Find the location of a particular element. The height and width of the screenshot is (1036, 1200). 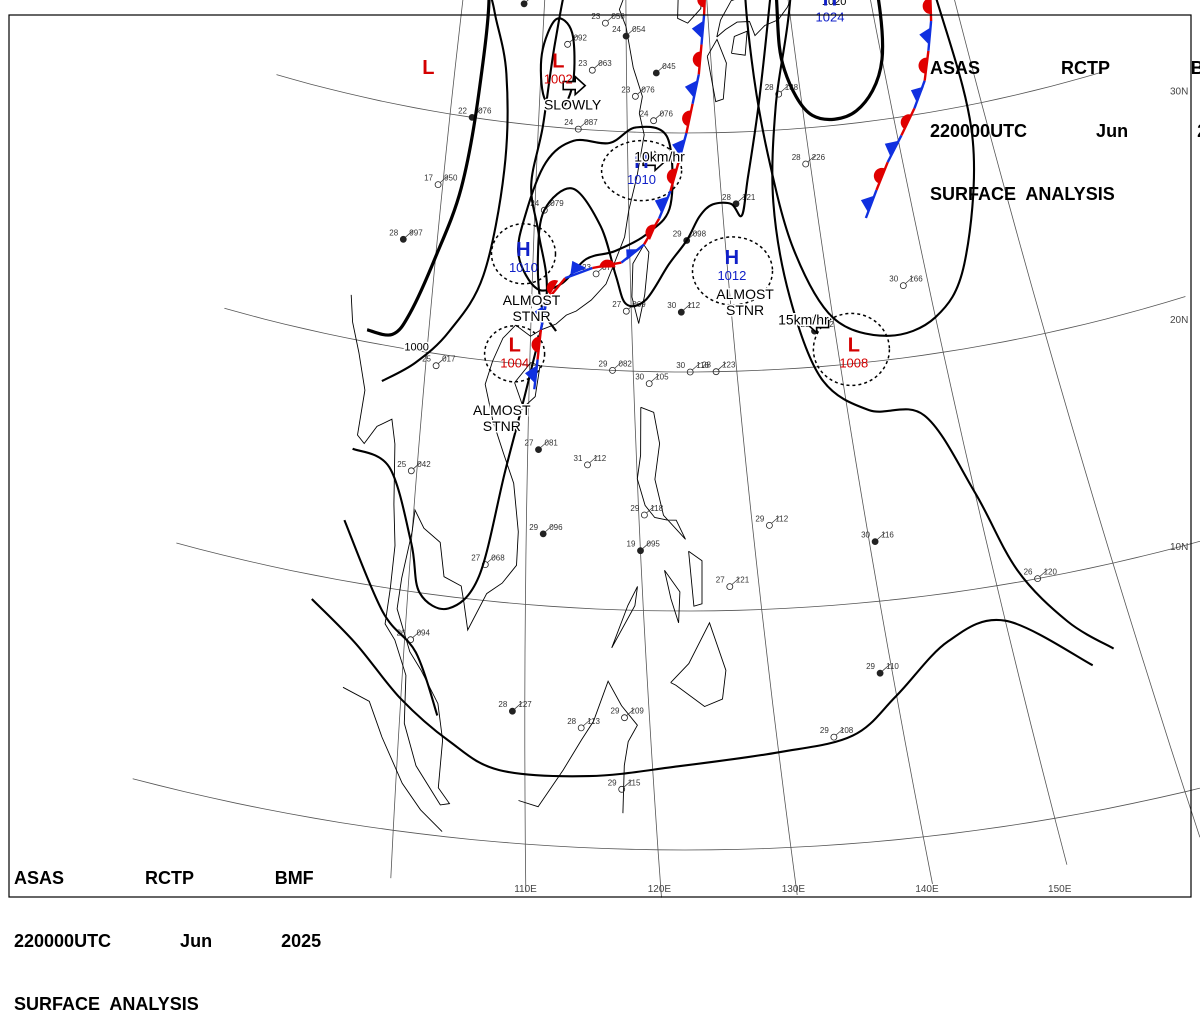

low-symbol: L is located at coordinates (854, 346).